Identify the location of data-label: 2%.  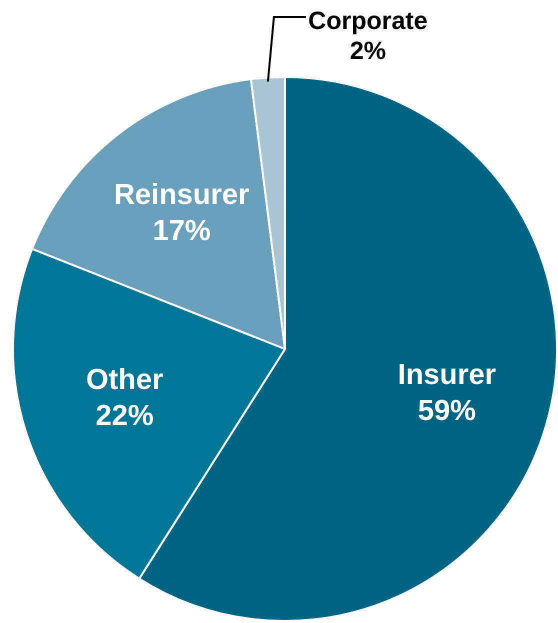
(368, 51).